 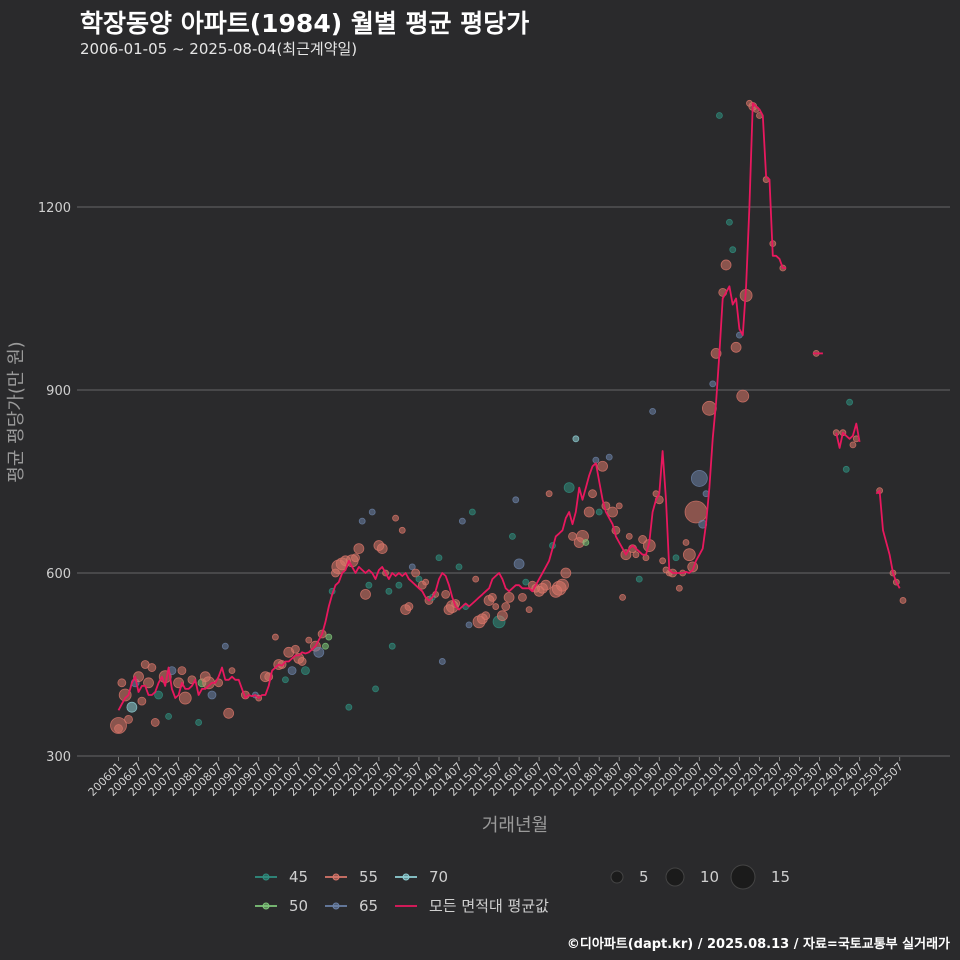 I want to click on legend-label-4: 65, so click(x=368, y=906).